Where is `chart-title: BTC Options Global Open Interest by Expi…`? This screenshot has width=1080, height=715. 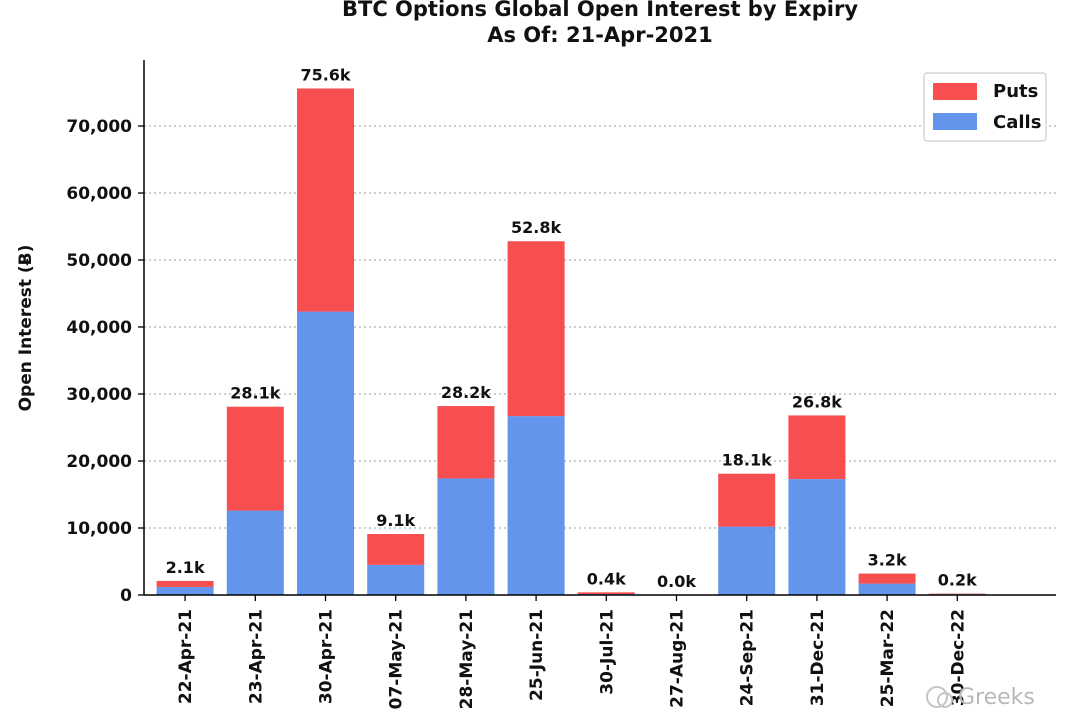 chart-title: BTC Options Global Open Interest by Expi… is located at coordinates (600, 10).